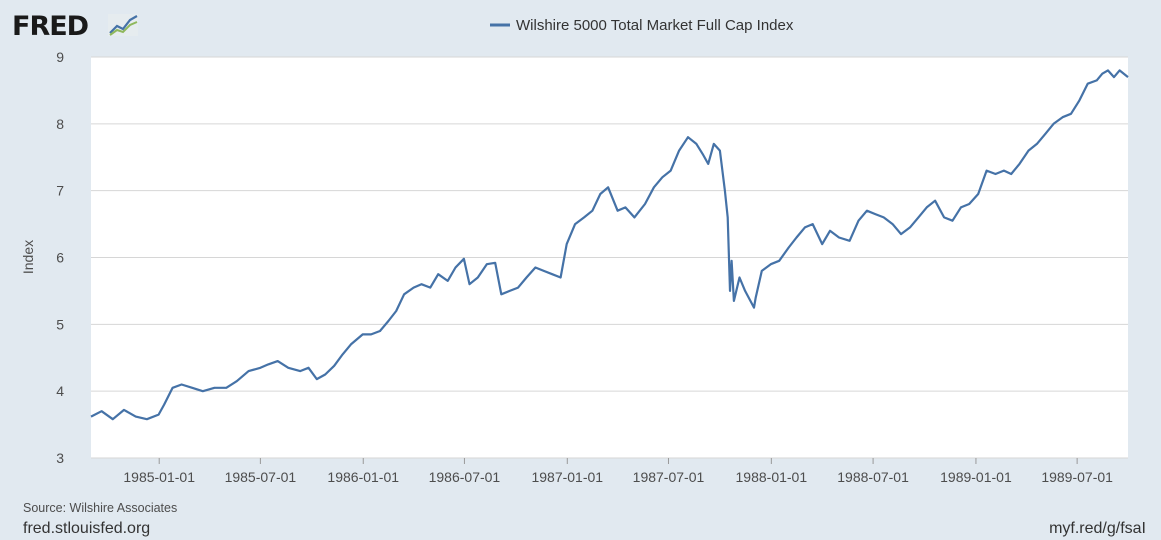  Describe the element at coordinates (50, 26) in the screenshot. I see `fred-logo-text: FRED` at that location.